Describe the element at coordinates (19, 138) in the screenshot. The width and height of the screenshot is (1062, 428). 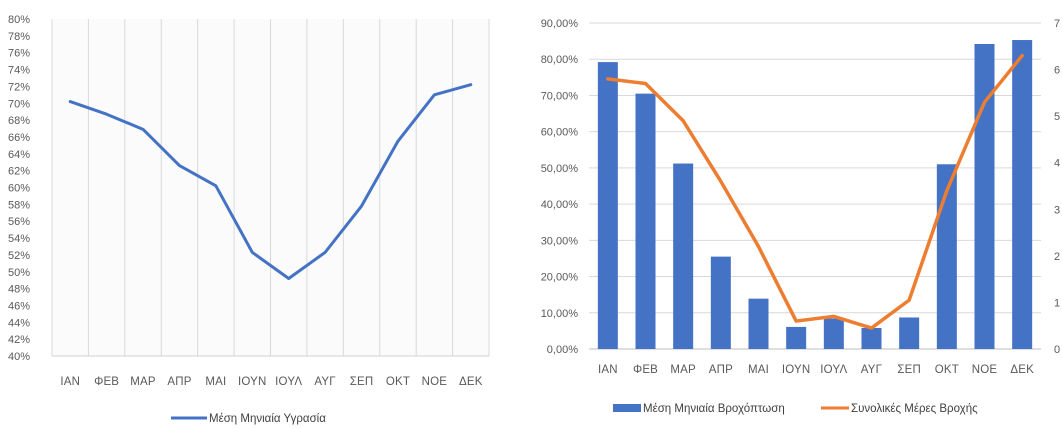
I see `y-tick-label: 66%` at that location.